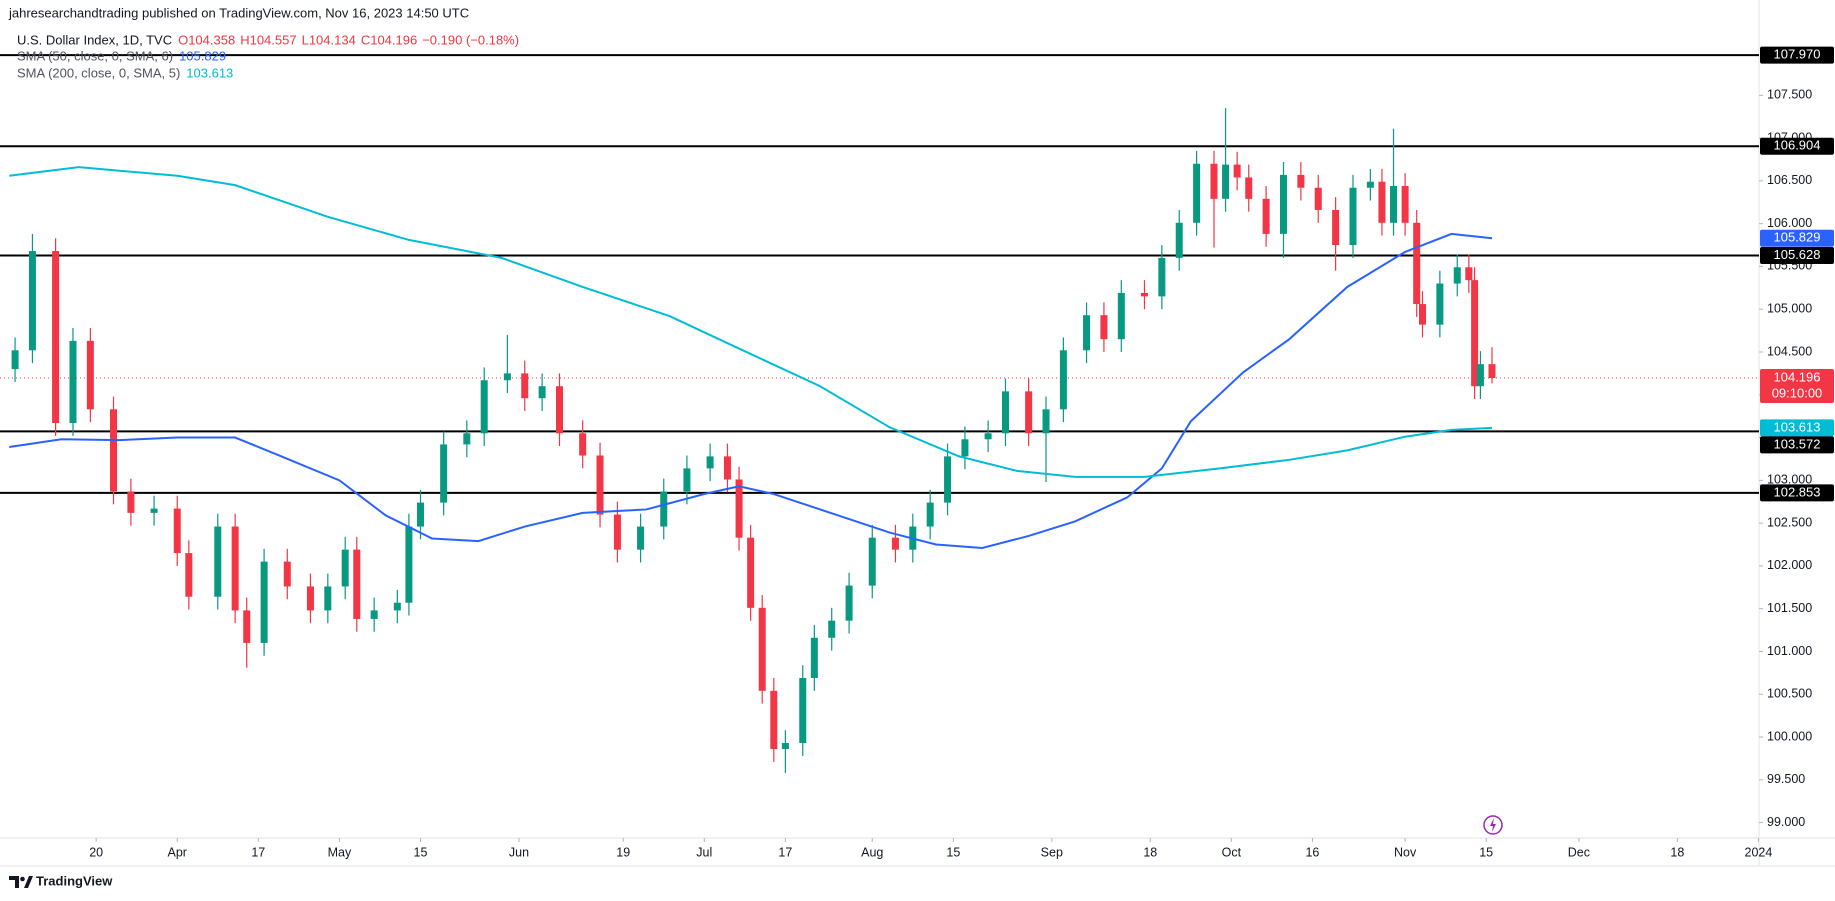  What do you see at coordinates (1789, 180) in the screenshot?
I see `y-tick-label: 106.500` at bounding box center [1789, 180].